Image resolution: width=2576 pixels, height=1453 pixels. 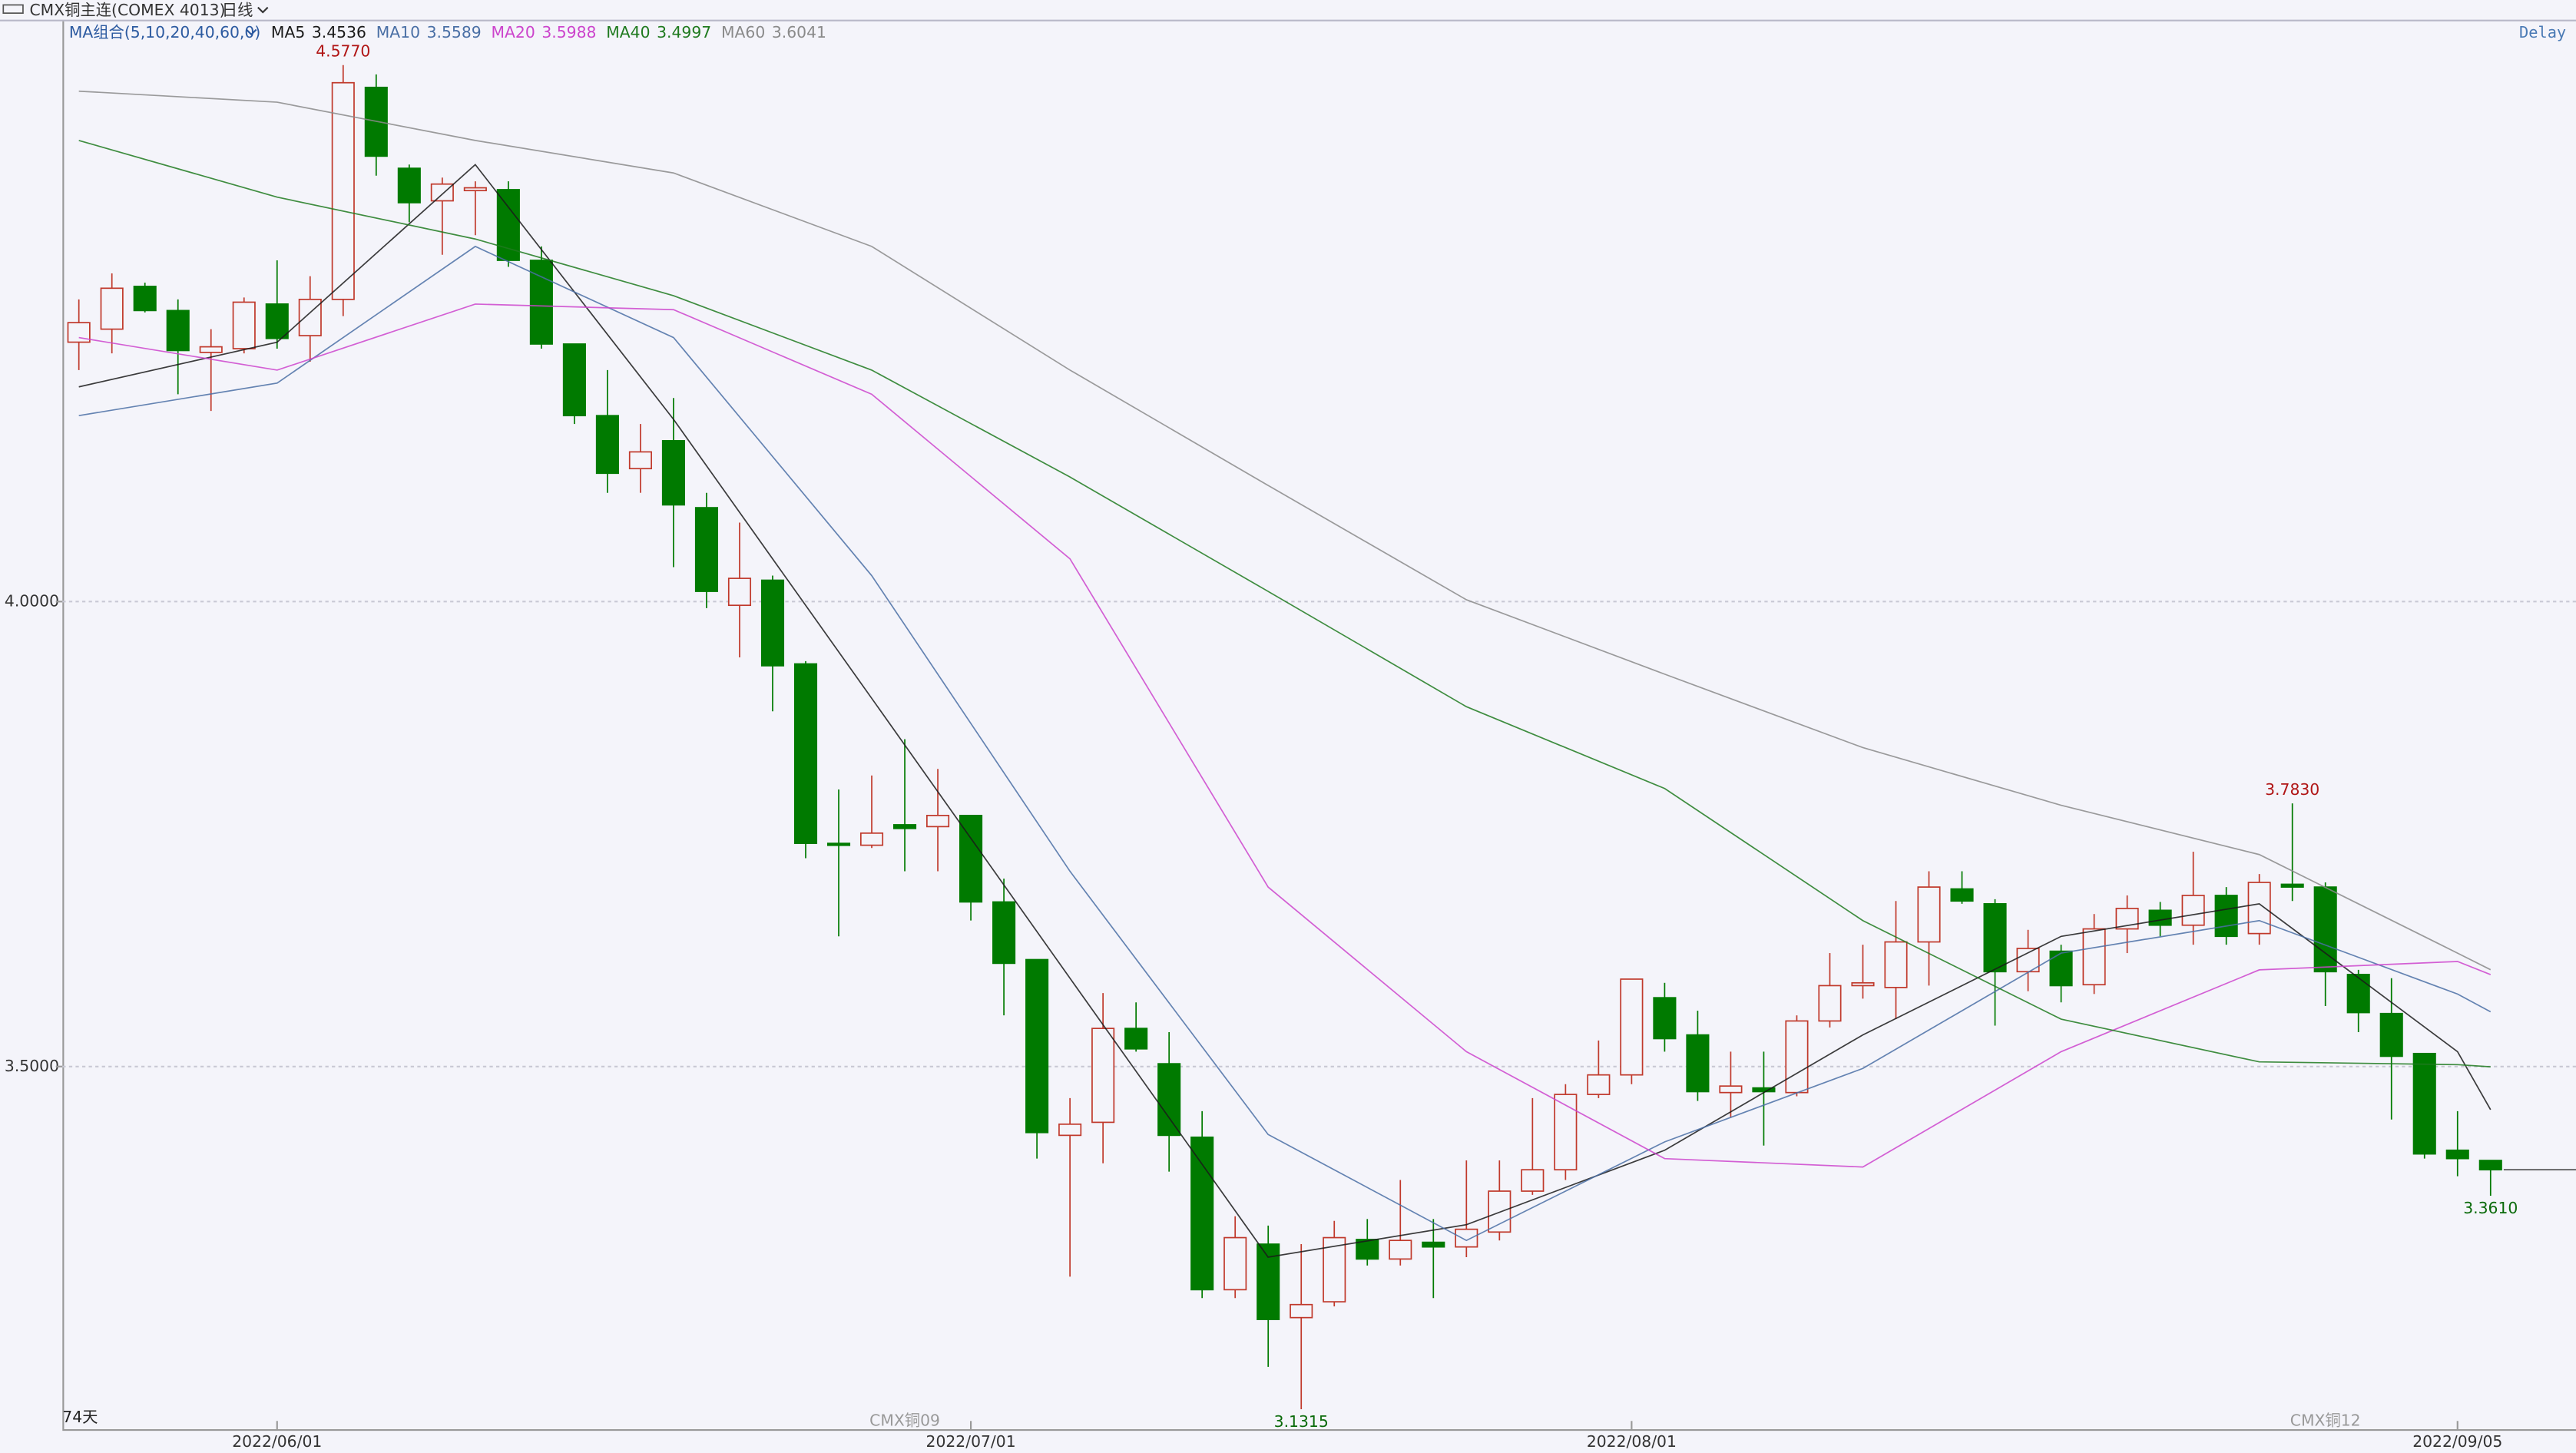 What do you see at coordinates (2457, 1441) in the screenshot?
I see `x-tick-label: 2022/09/05` at bounding box center [2457, 1441].